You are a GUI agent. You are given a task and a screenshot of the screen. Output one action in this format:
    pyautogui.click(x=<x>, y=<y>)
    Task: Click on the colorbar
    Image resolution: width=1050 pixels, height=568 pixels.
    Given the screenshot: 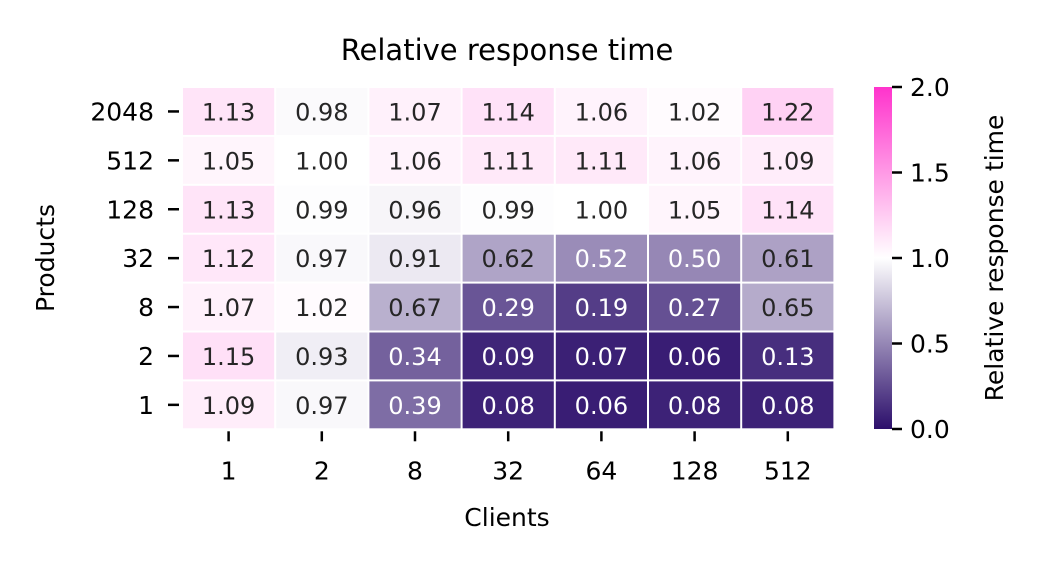 What is the action you would take?
    pyautogui.click(x=883, y=258)
    